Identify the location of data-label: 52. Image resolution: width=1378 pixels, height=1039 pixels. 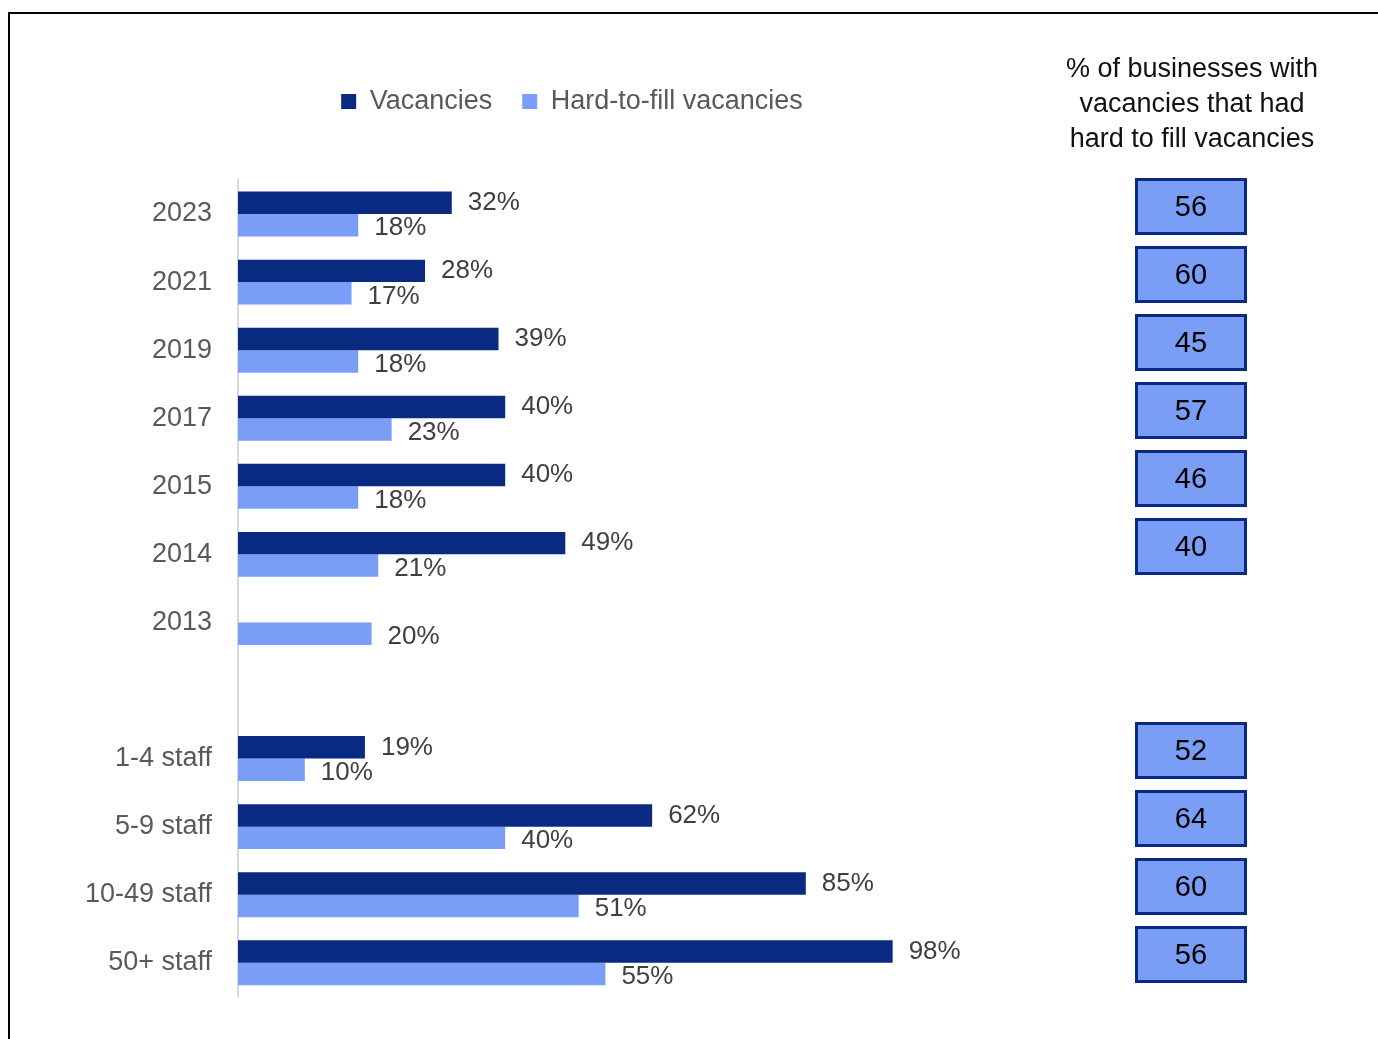
(1191, 751).